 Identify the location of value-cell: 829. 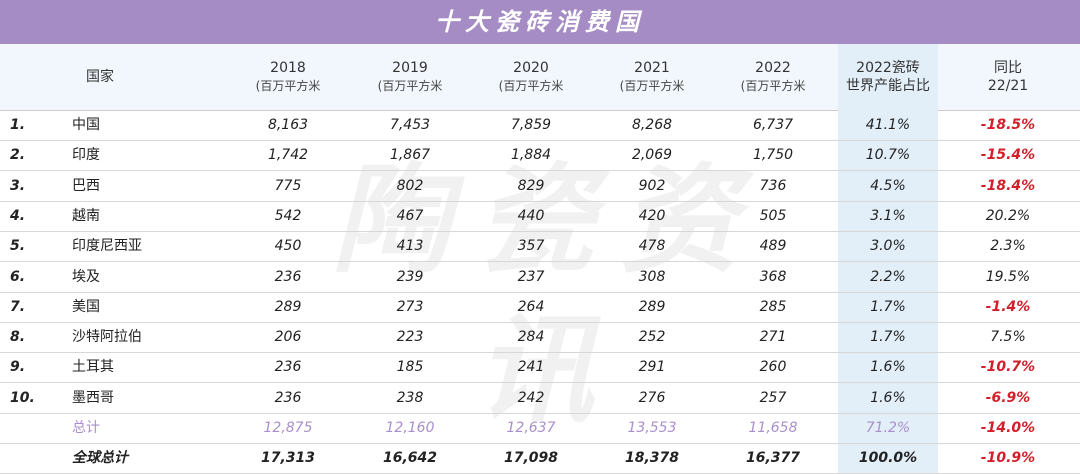
(531, 185).